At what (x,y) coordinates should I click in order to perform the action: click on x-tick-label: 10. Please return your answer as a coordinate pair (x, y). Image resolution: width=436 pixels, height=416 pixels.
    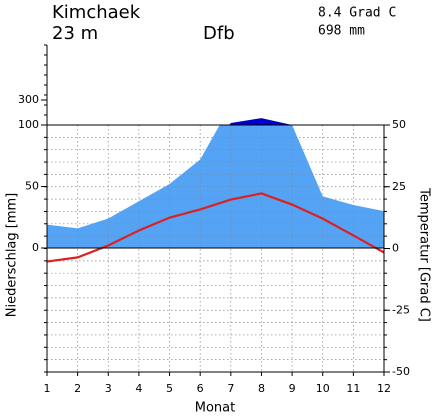
    Looking at the image, I should click on (323, 388).